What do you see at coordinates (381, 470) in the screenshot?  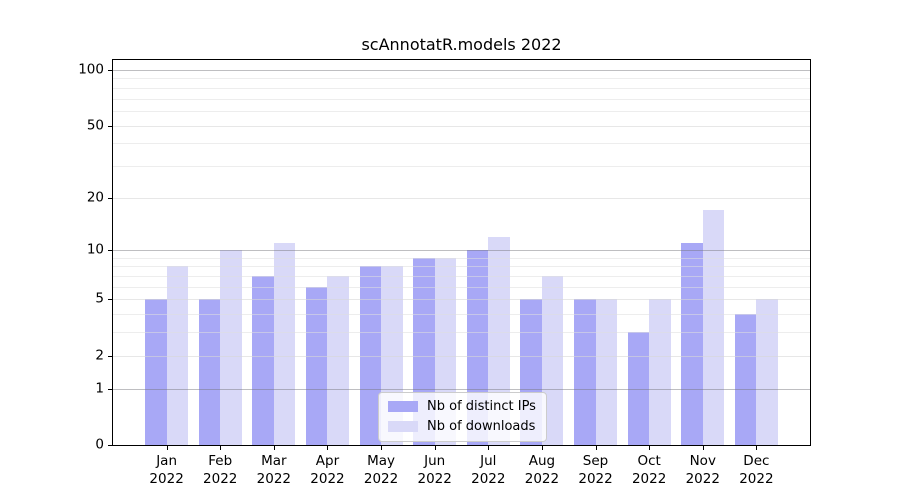 I see `x-tick-label-may-2022: May 2022` at bounding box center [381, 470].